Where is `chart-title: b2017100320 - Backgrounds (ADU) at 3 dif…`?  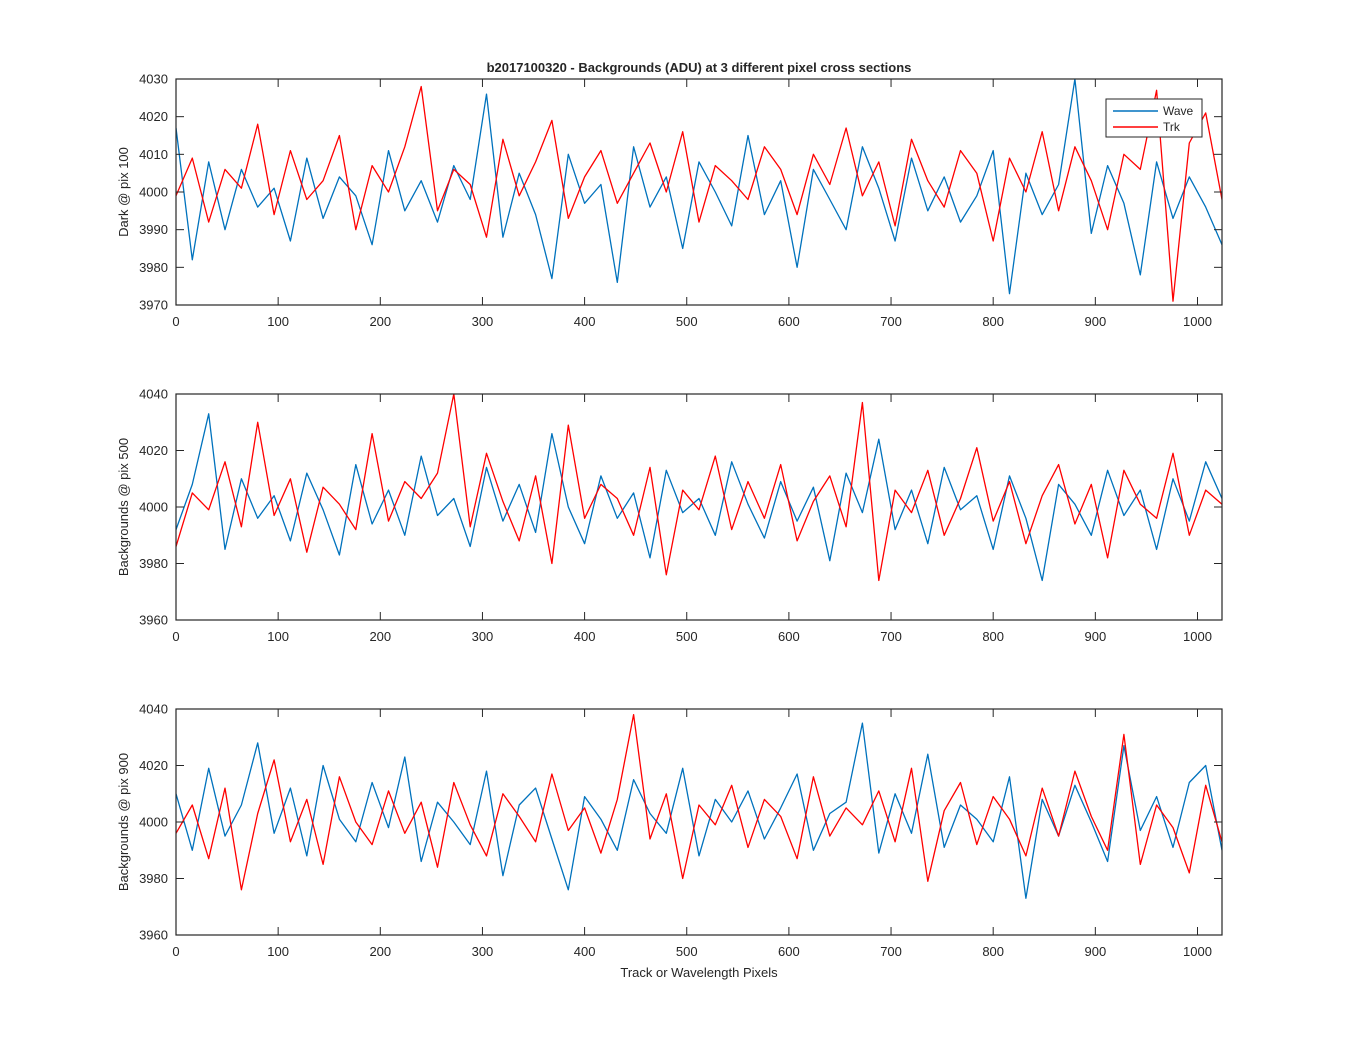 chart-title: b2017100320 - Backgrounds (ADU) at 3 dif… is located at coordinates (699, 67).